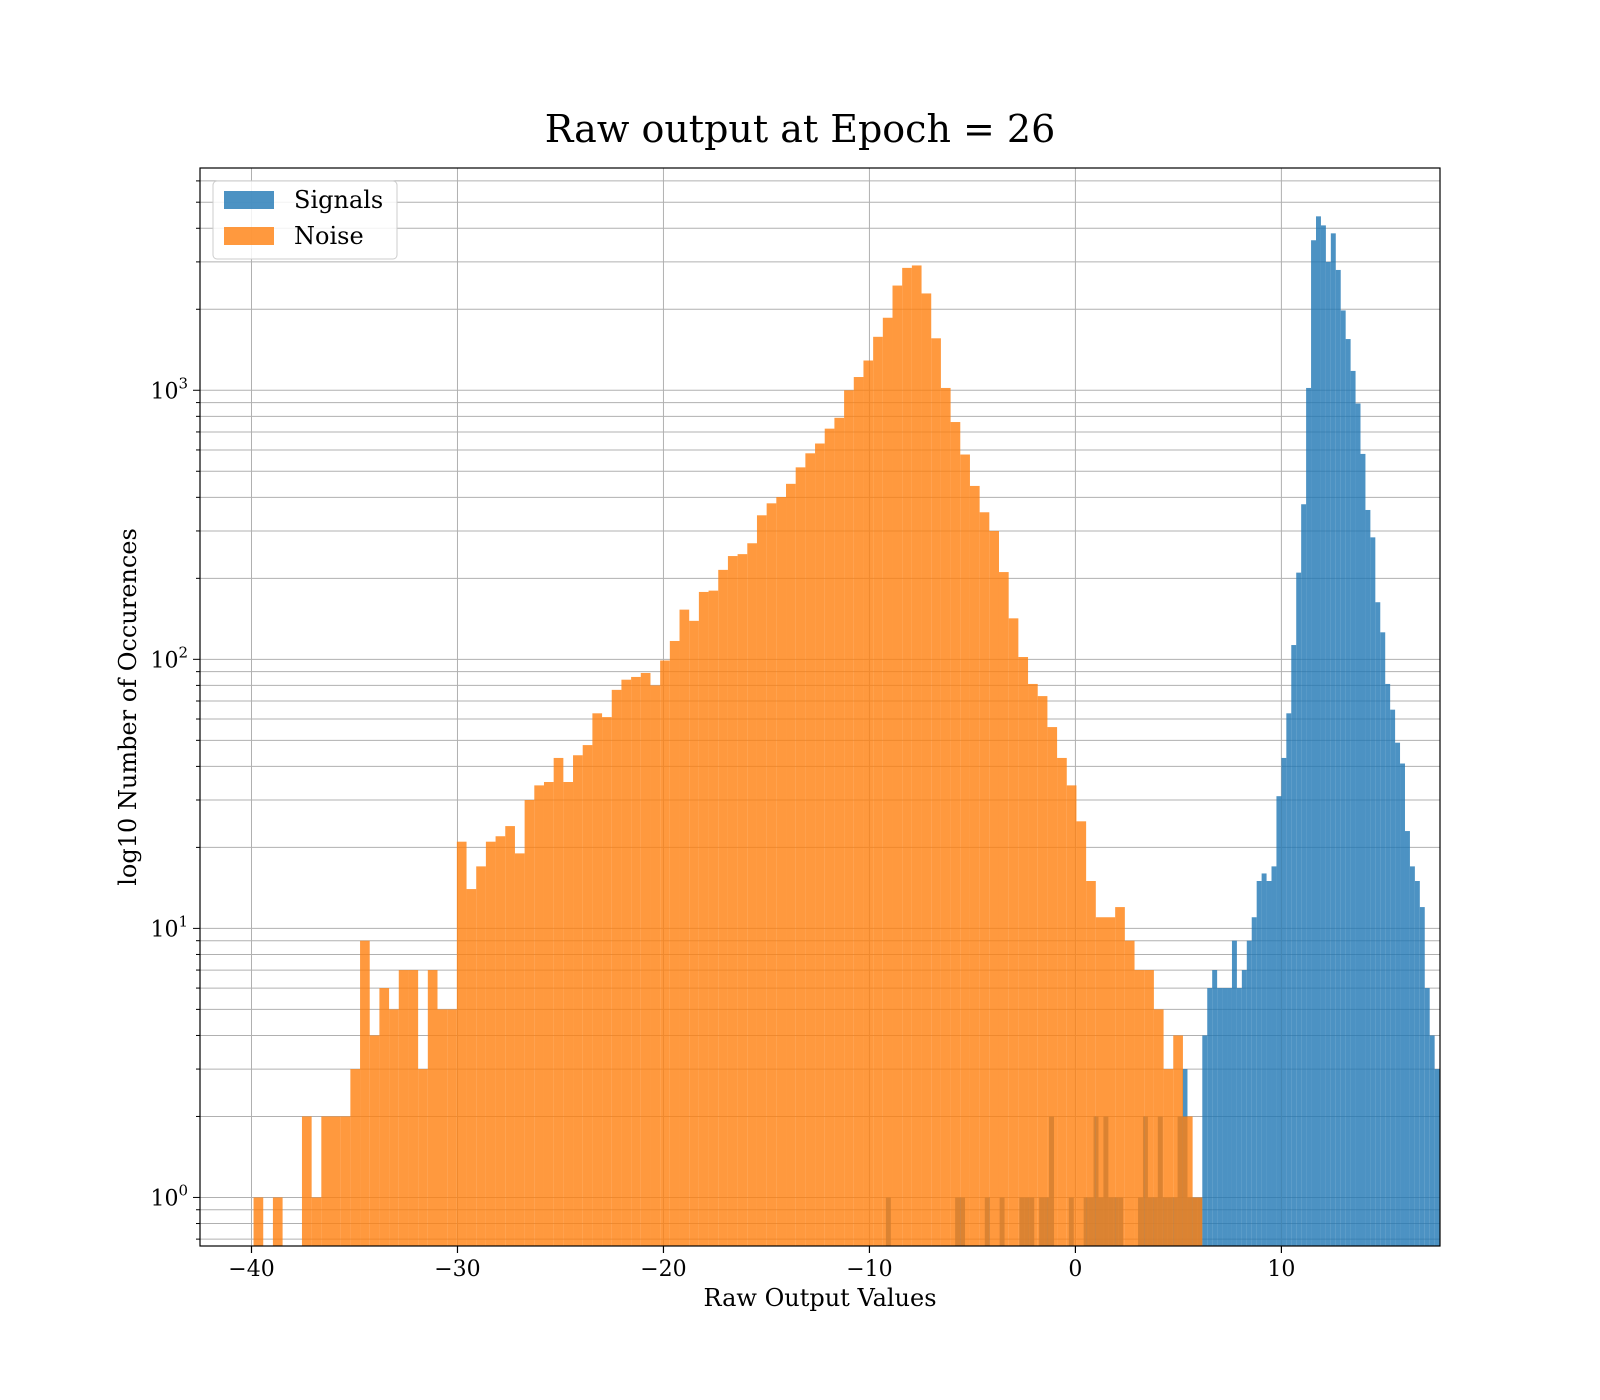  What do you see at coordinates (249, 236) in the screenshot?
I see `legend-swatch-noise` at bounding box center [249, 236].